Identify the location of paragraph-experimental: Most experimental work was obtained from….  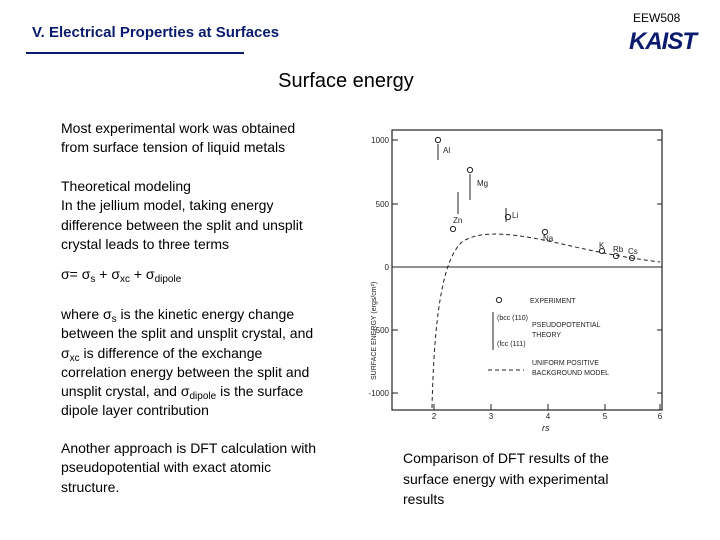
(178, 138).